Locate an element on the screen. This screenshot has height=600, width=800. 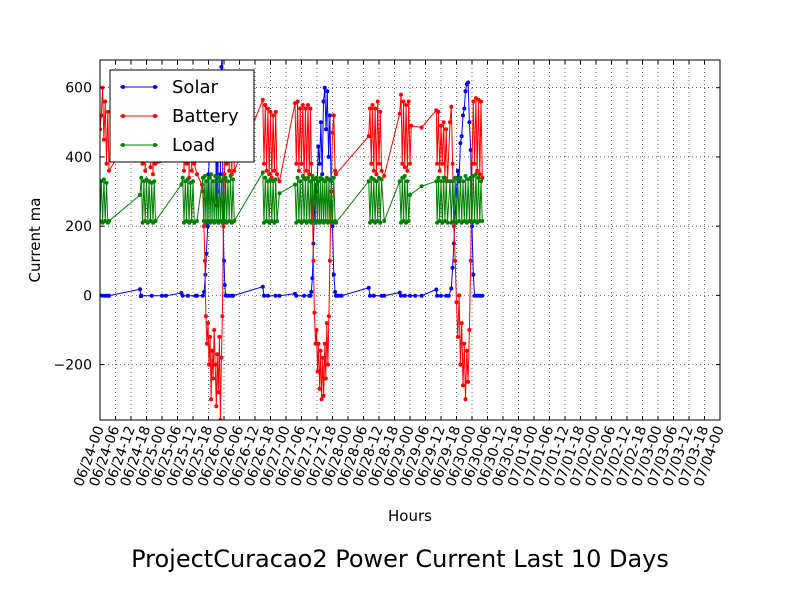
ytick-labels: −200 0 200 400 600 is located at coordinates (73, 227).